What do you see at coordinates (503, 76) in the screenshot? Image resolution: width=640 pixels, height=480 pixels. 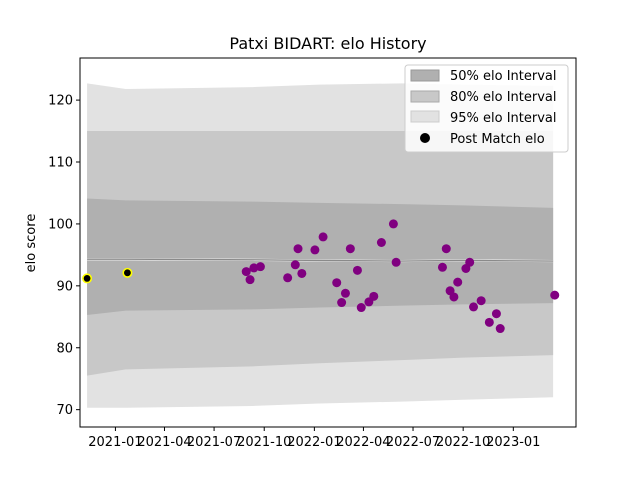 I see `legend-label-50: 50% elo Interval` at bounding box center [503, 76].